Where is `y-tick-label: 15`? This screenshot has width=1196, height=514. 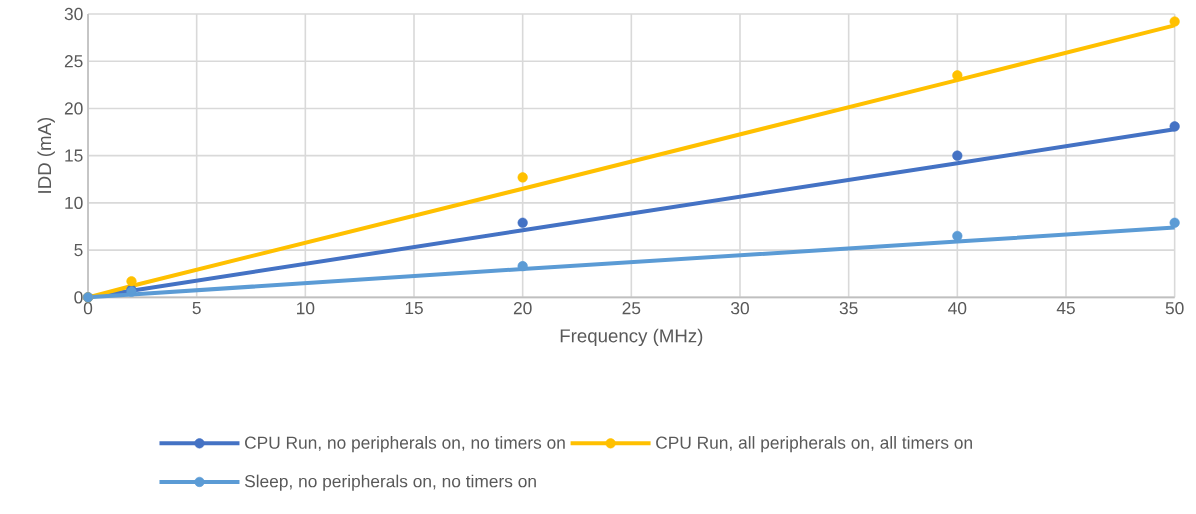
y-tick-label: 15 is located at coordinates (74, 155).